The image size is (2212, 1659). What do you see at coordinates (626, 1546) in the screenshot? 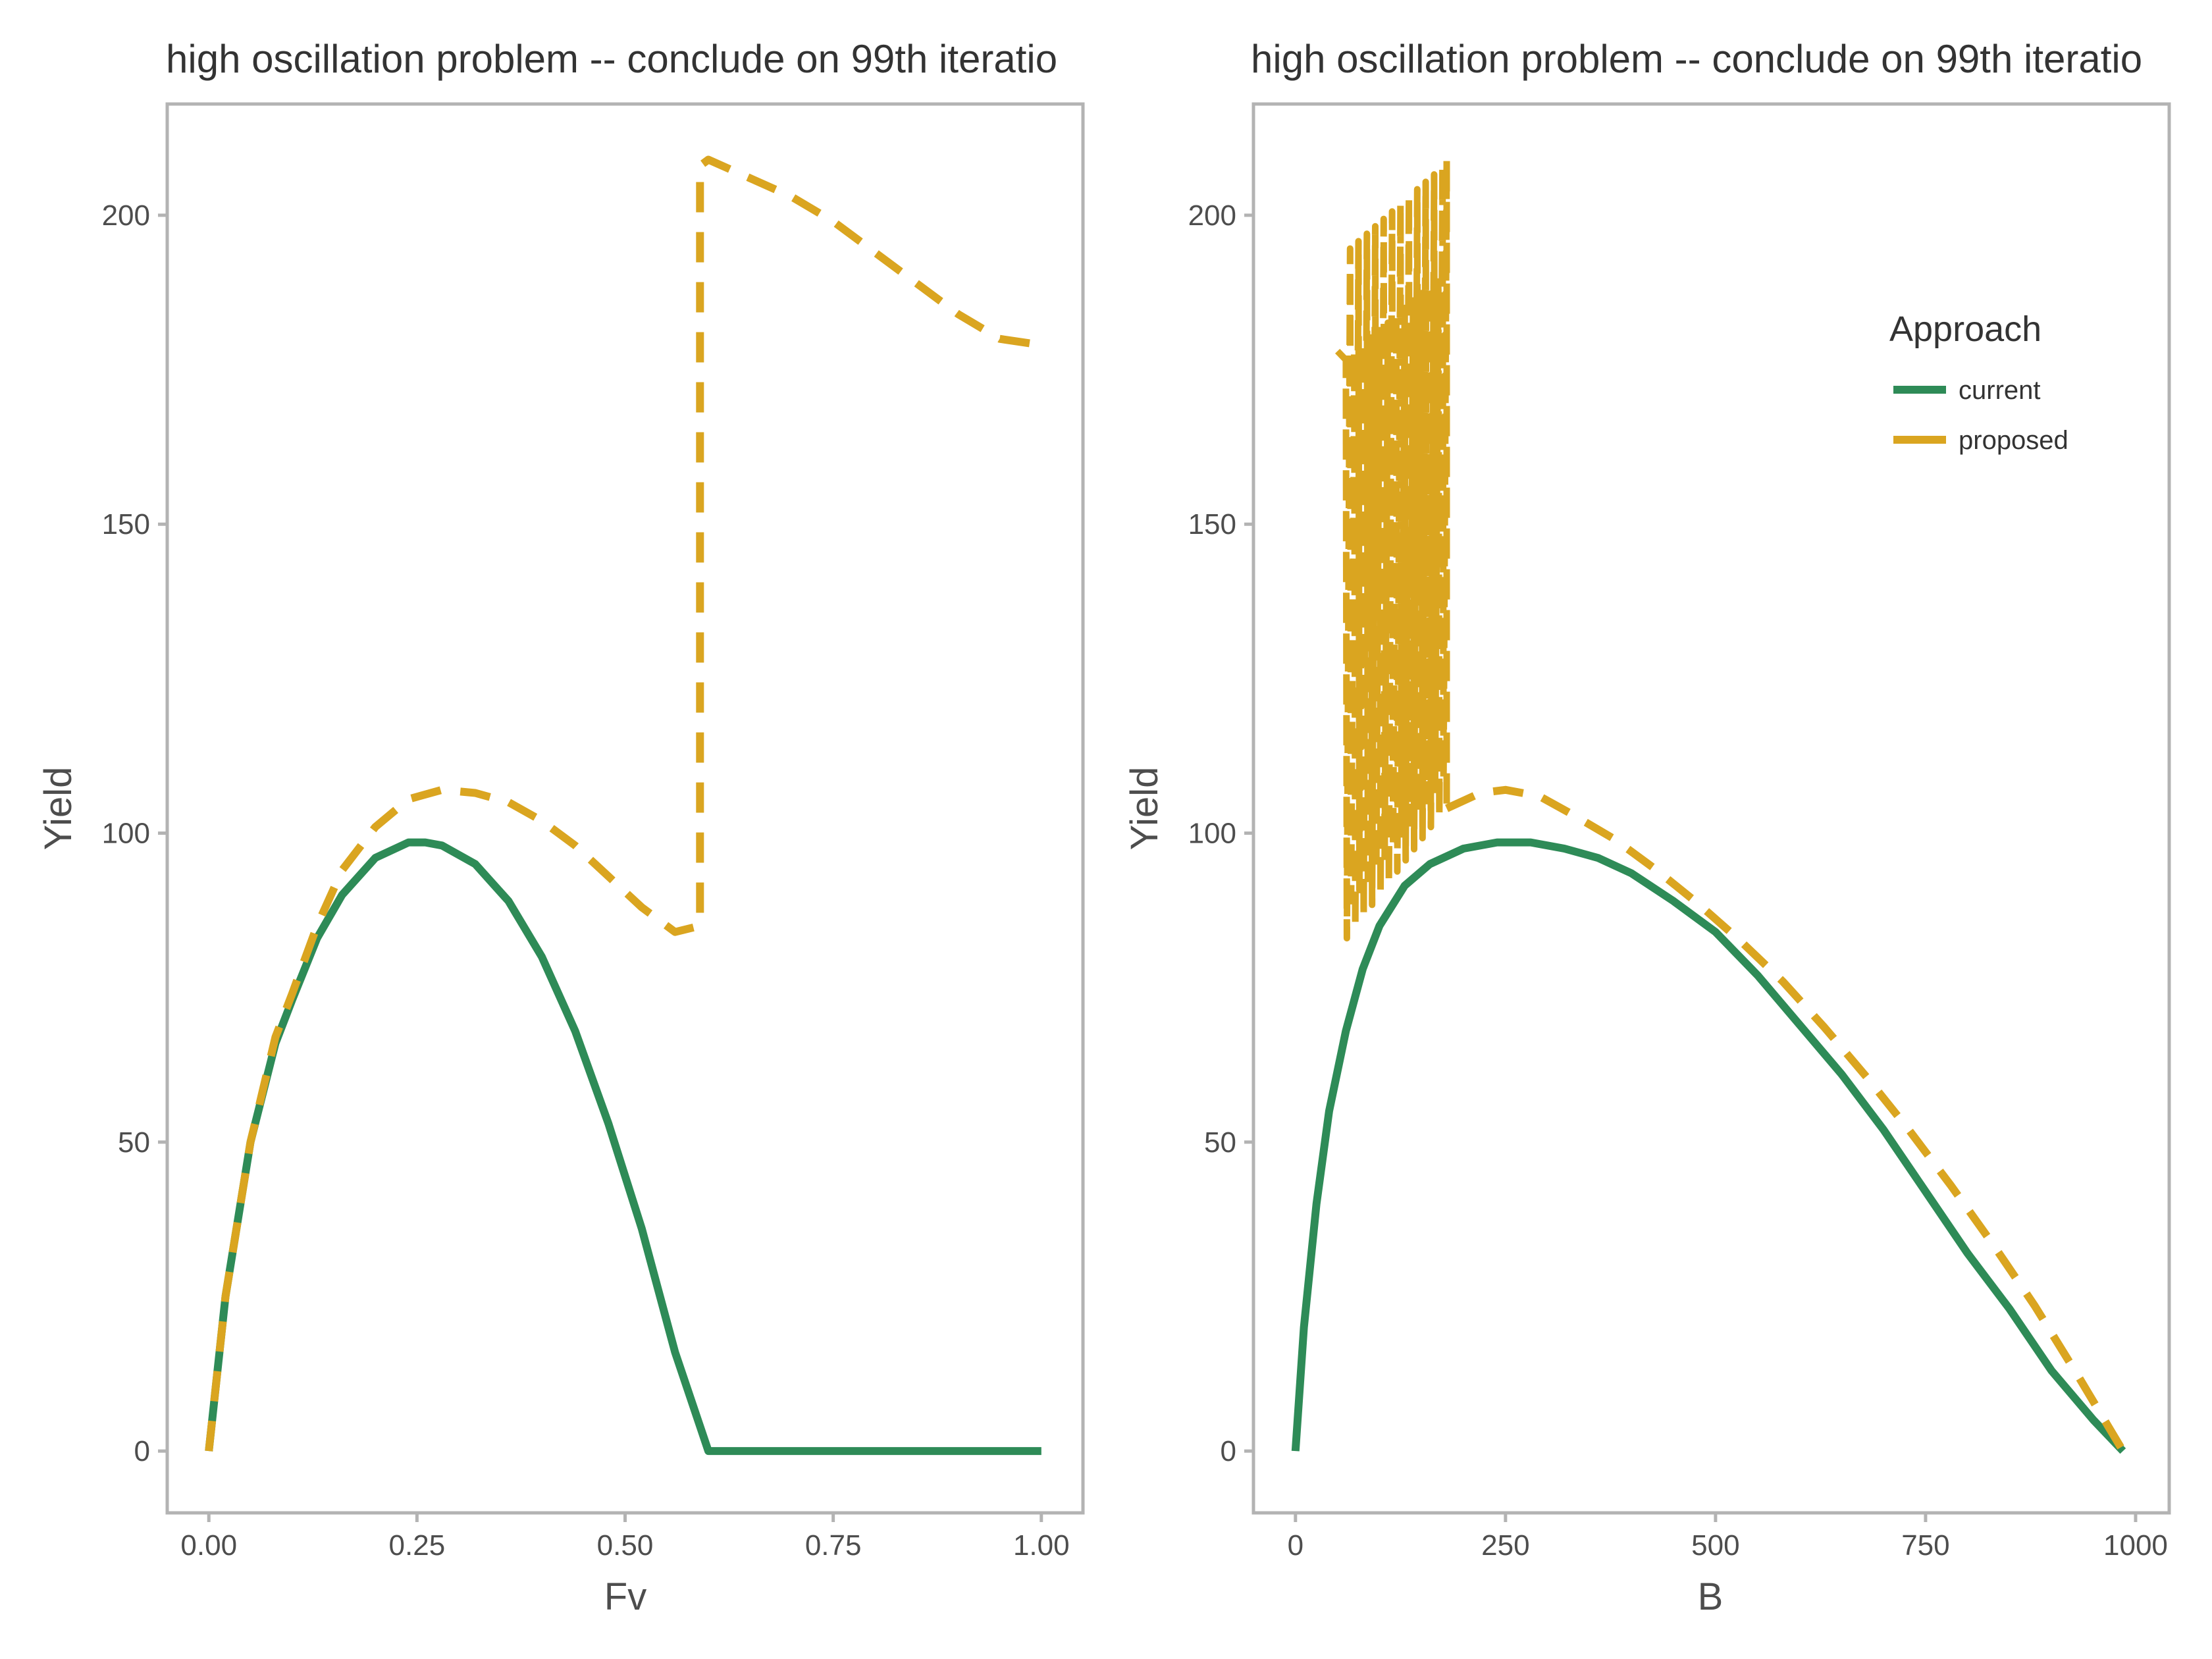
I see `left-x-tick-label: 0.50` at bounding box center [626, 1546].